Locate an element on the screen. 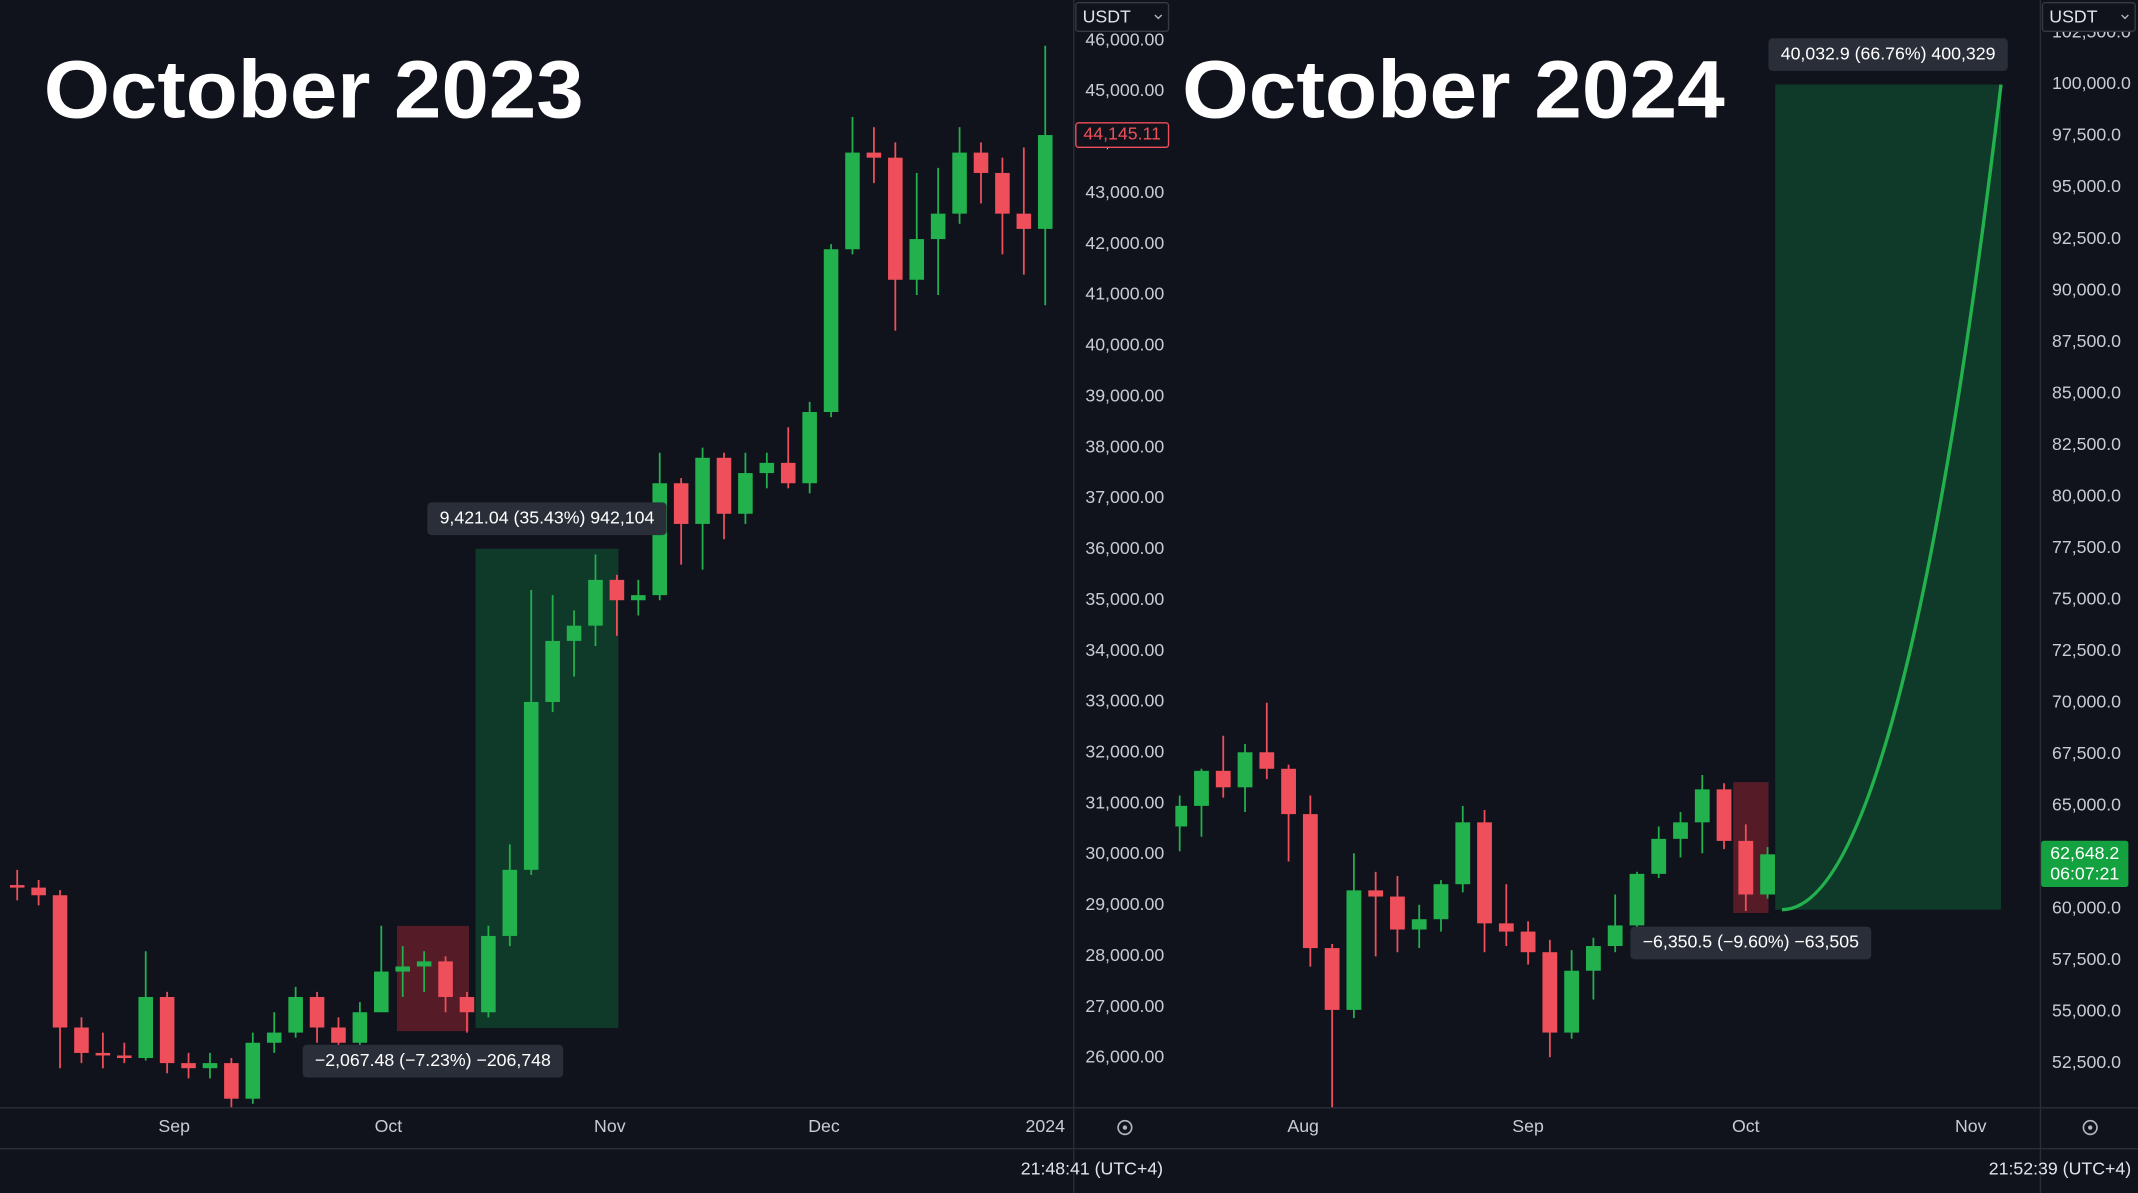 The width and height of the screenshot is (2138, 1193). last-price-label: 44,145.11 is located at coordinates (1122, 134).